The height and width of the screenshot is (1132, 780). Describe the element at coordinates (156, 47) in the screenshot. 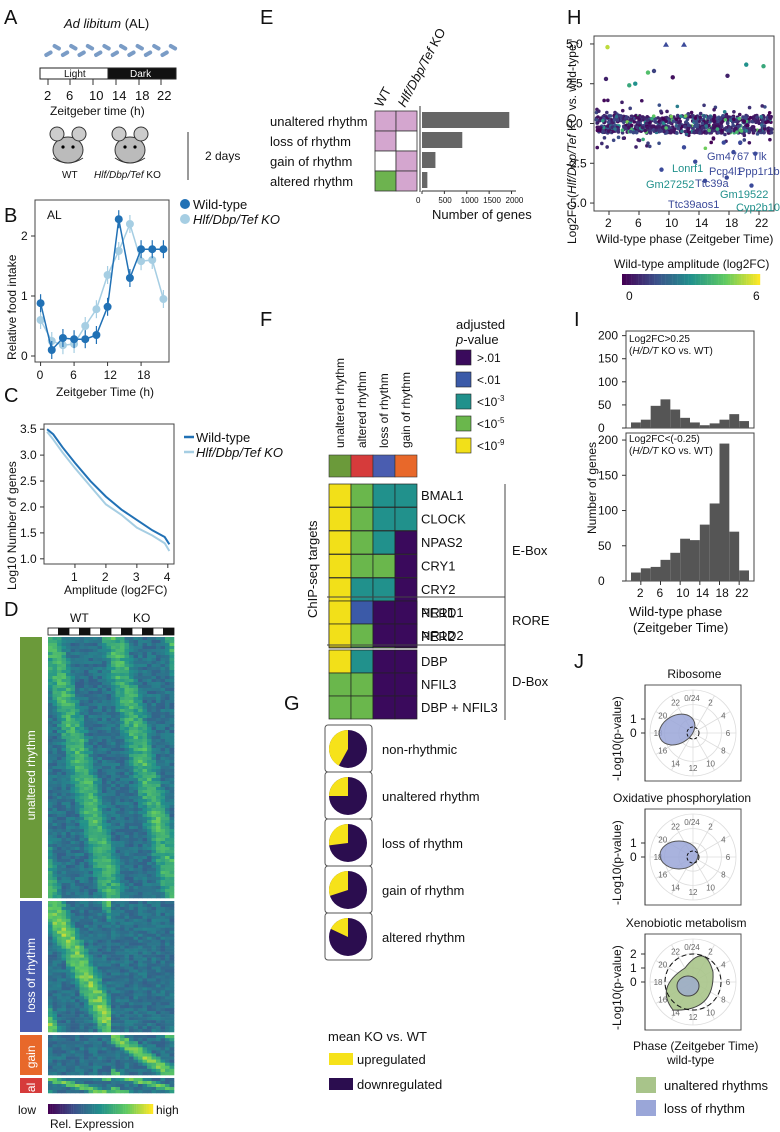

I see `food-pellet-icon` at that location.